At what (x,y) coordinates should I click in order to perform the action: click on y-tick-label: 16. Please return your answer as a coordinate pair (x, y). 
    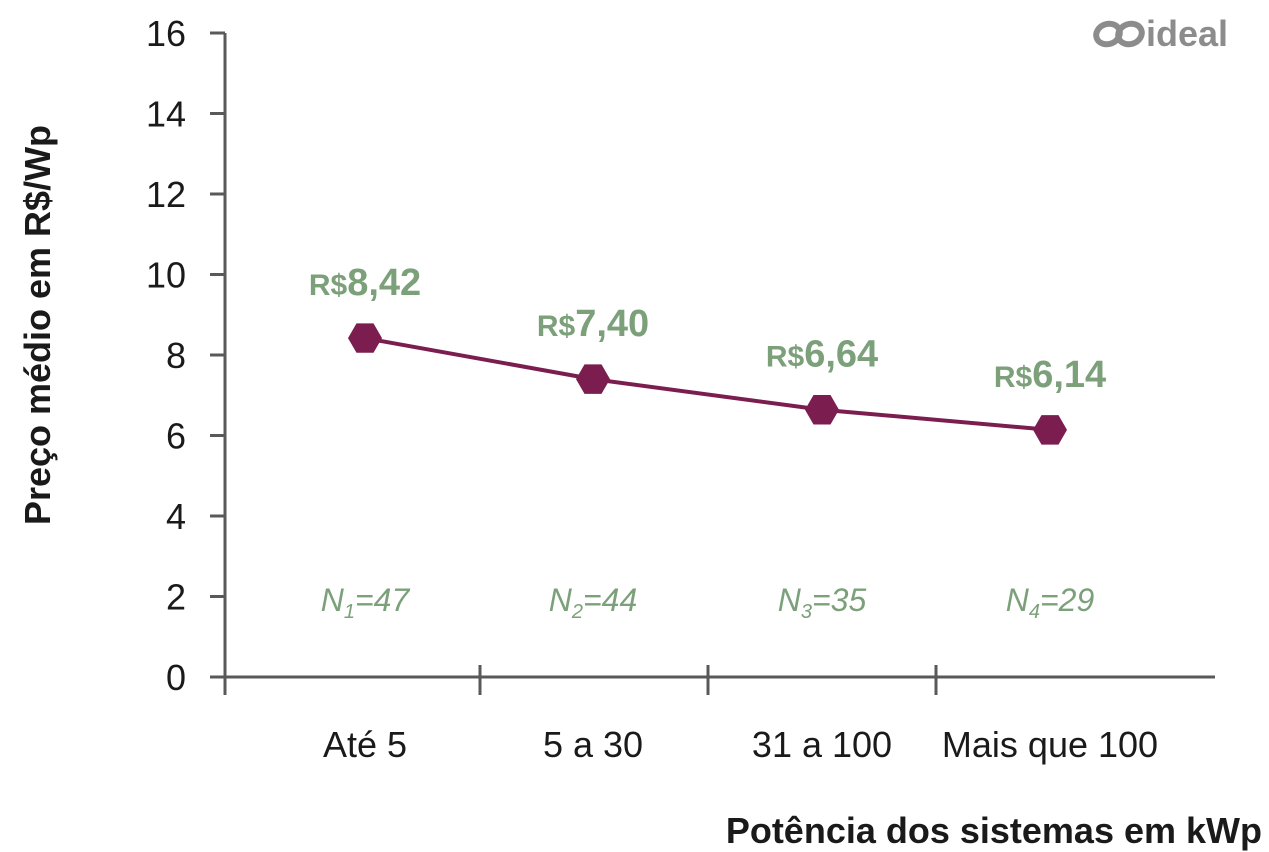
    Looking at the image, I should click on (166, 33).